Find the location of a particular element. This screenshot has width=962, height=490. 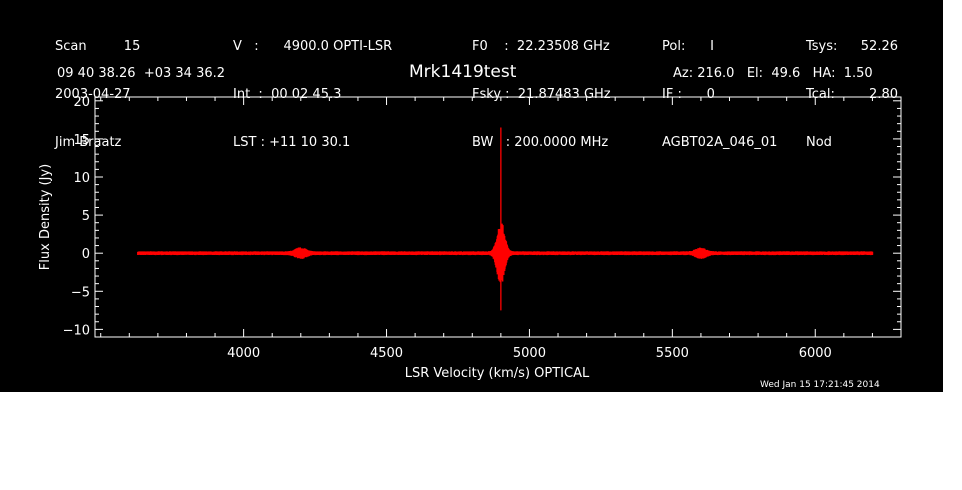

observer-name: Jim Braatz is located at coordinates (88, 142).